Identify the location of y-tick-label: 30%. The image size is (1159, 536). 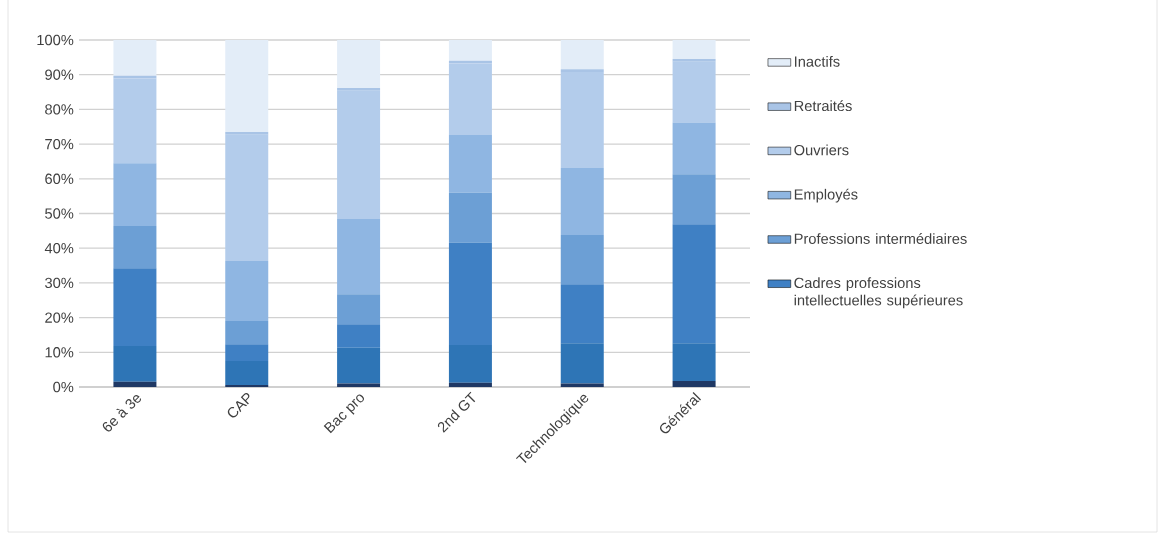
(59, 283).